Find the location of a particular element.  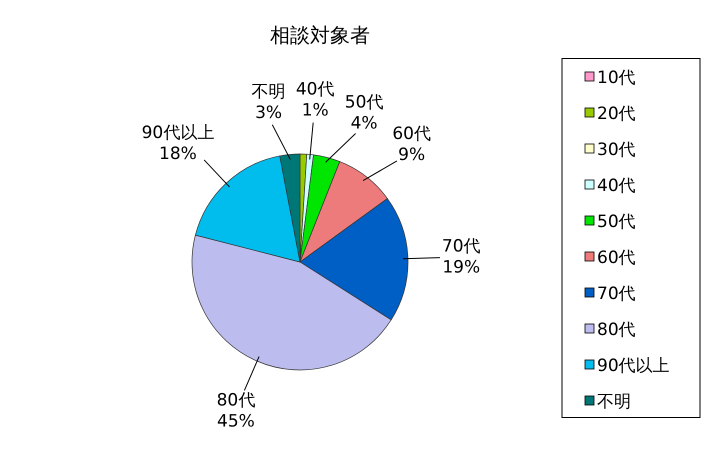

legend-label: 80代 is located at coordinates (616, 330).